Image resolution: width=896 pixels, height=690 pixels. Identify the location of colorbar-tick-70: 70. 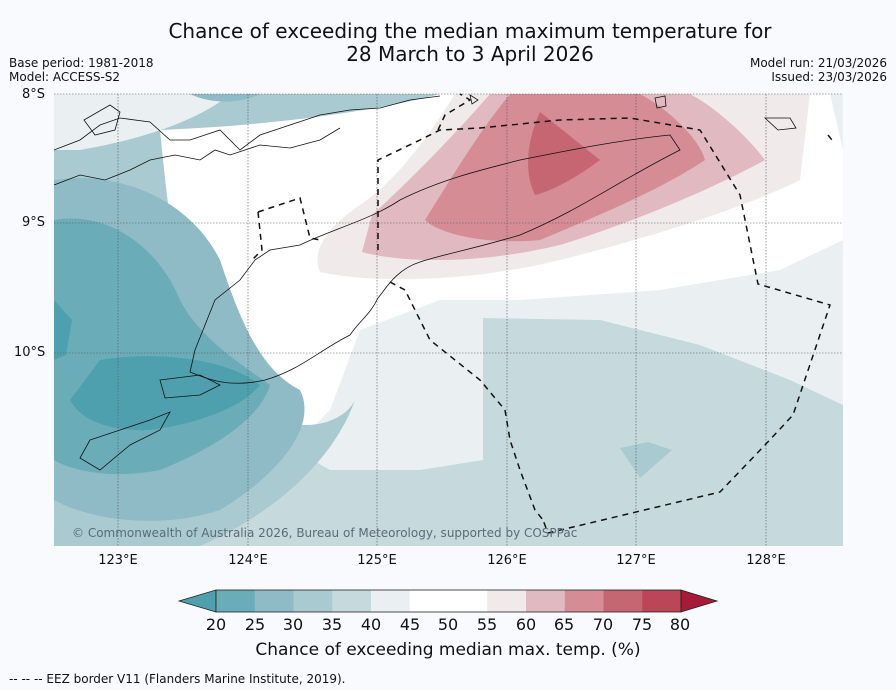
(603, 624).